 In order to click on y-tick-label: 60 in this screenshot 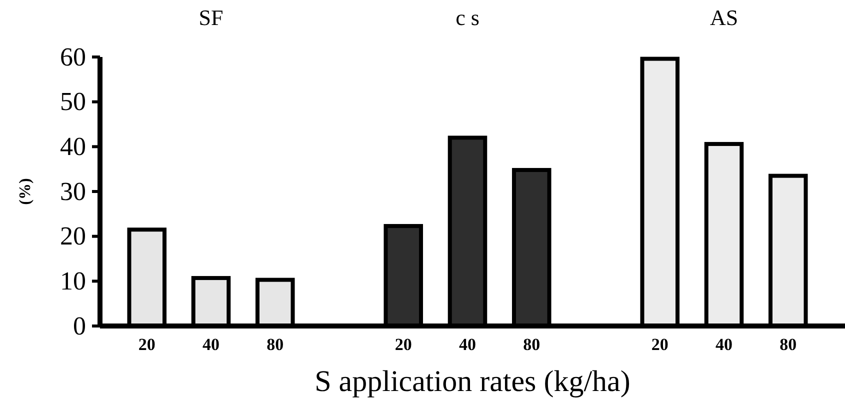, I will do `click(73, 57)`.